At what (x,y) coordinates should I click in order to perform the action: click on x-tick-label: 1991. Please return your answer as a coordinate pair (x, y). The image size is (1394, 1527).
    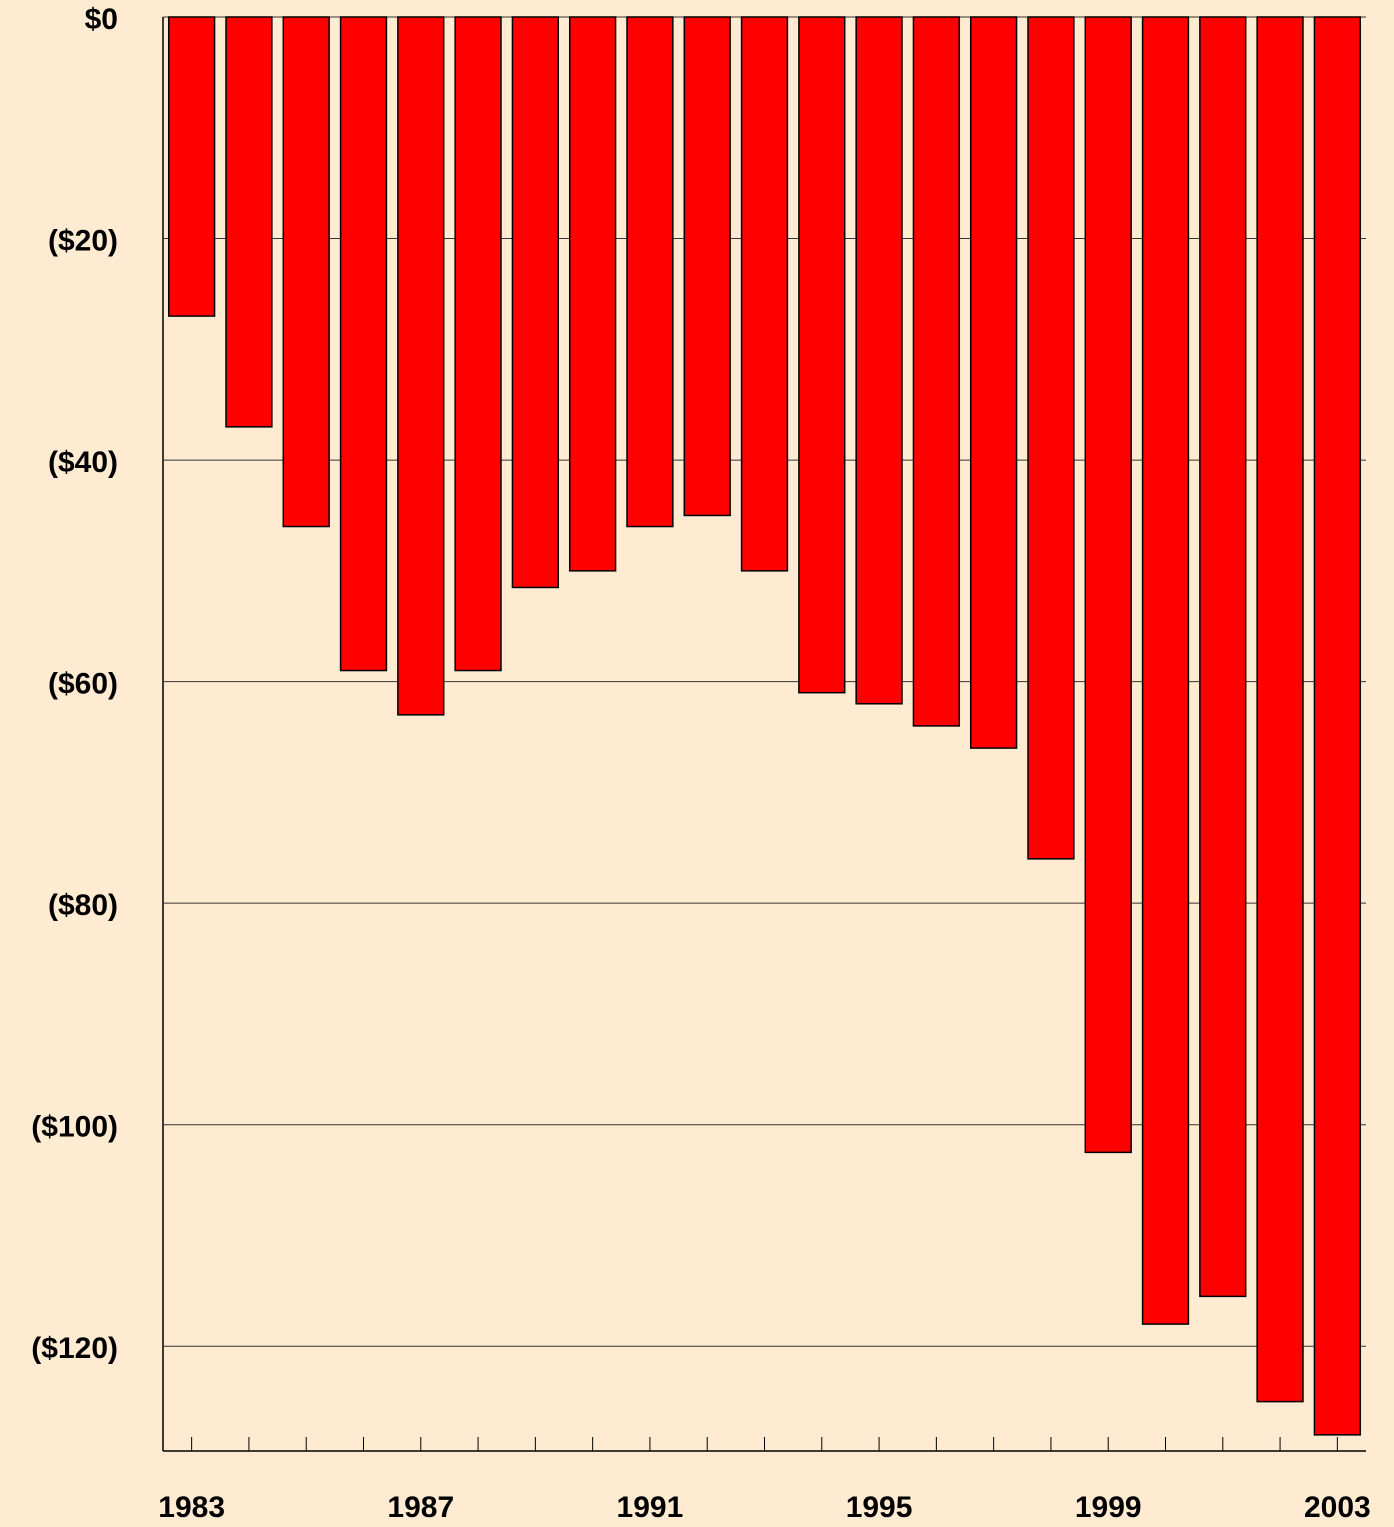
    Looking at the image, I should click on (650, 1507).